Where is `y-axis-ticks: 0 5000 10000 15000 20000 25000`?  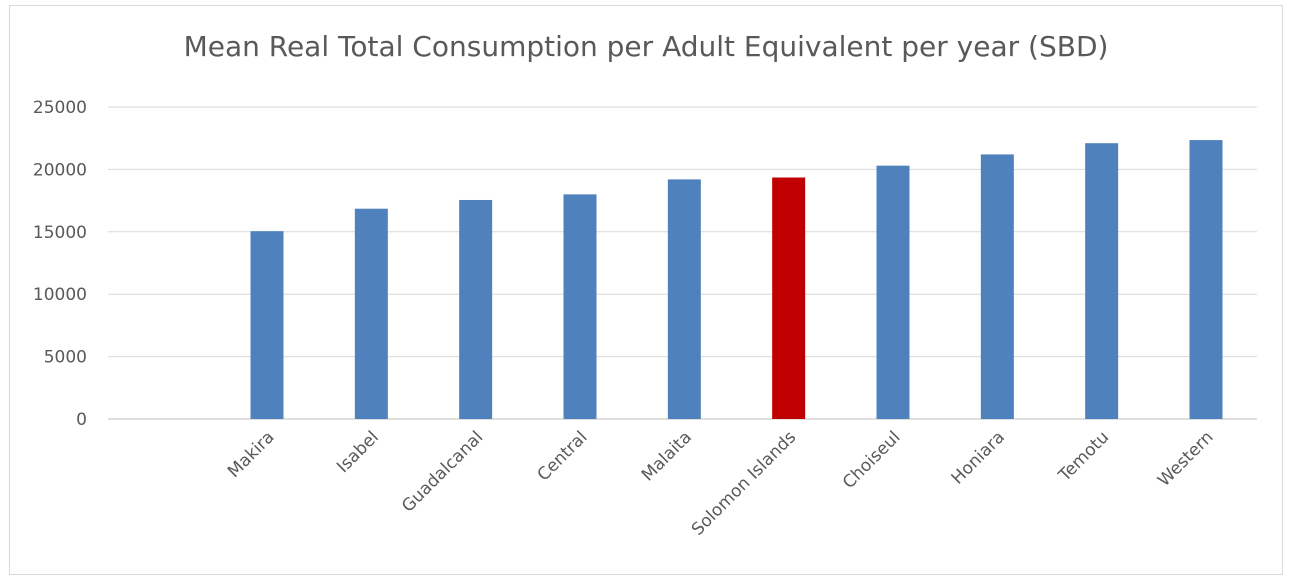
y-axis-ticks: 0 5000 10000 15000 20000 25000 is located at coordinates (60, 264).